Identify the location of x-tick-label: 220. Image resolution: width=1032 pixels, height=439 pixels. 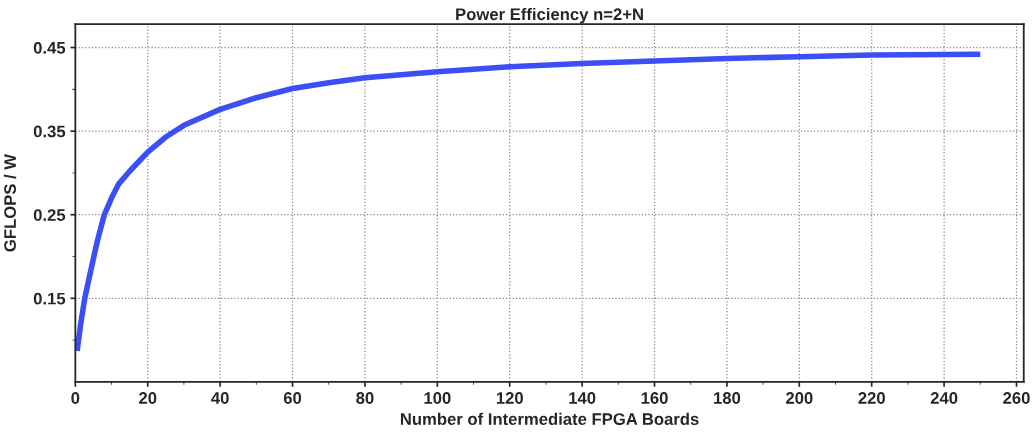
(871, 398).